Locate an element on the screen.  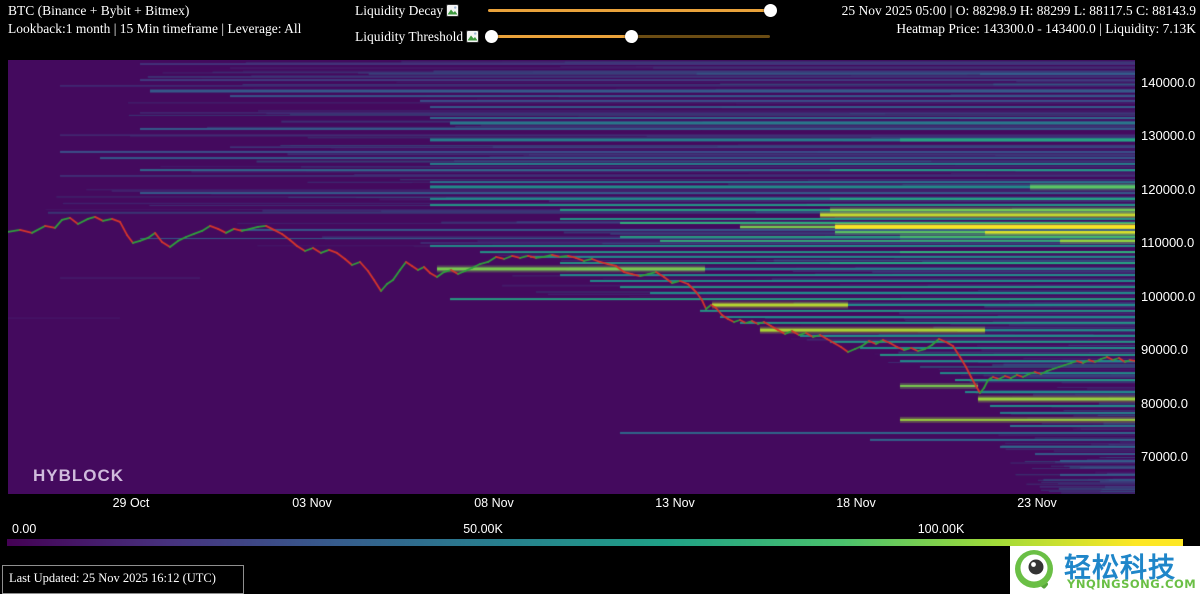
last-updated-box: Last Updated: 25 Nov 2025 16:12 (UTC) is located at coordinates (123, 579).